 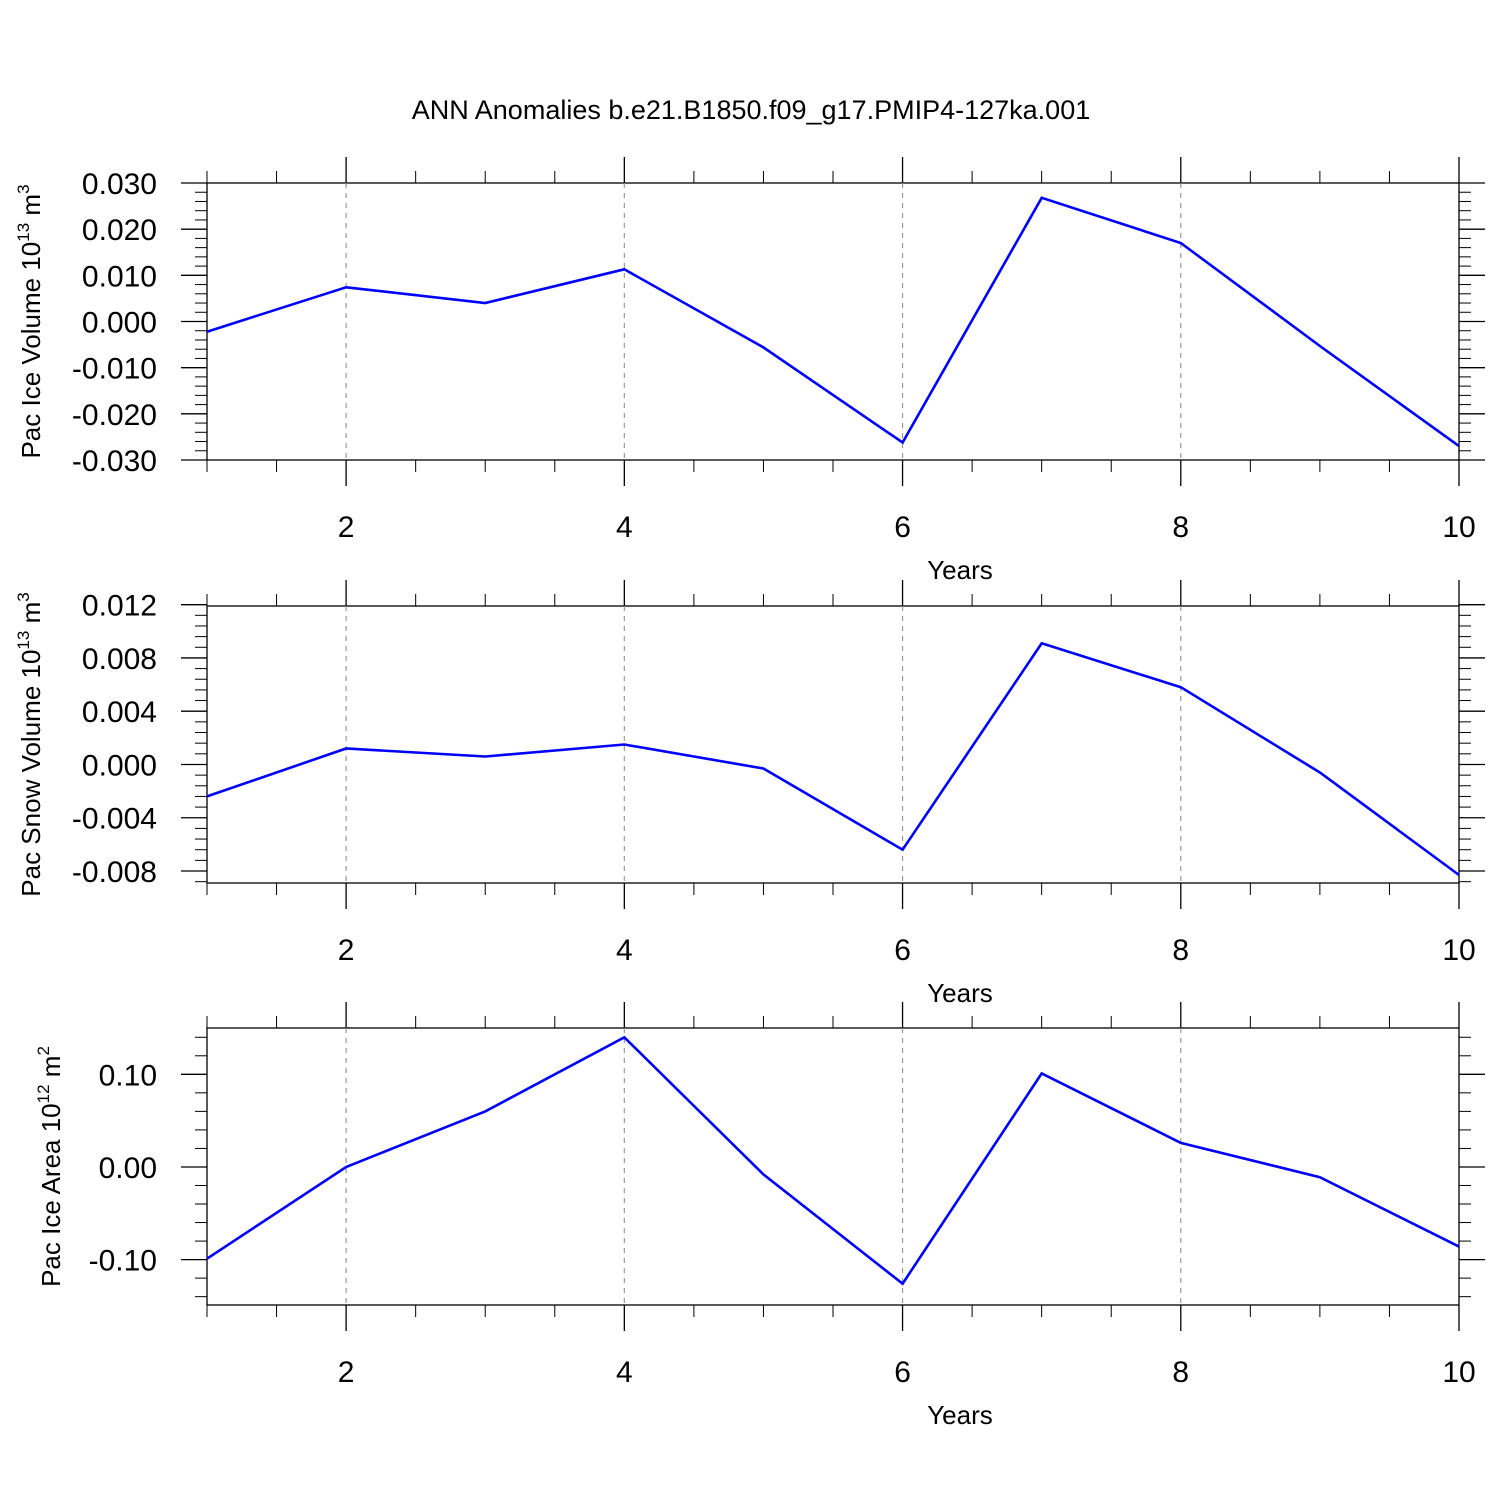 I want to click on y-tick-label: -0.030, so click(x=114, y=461).